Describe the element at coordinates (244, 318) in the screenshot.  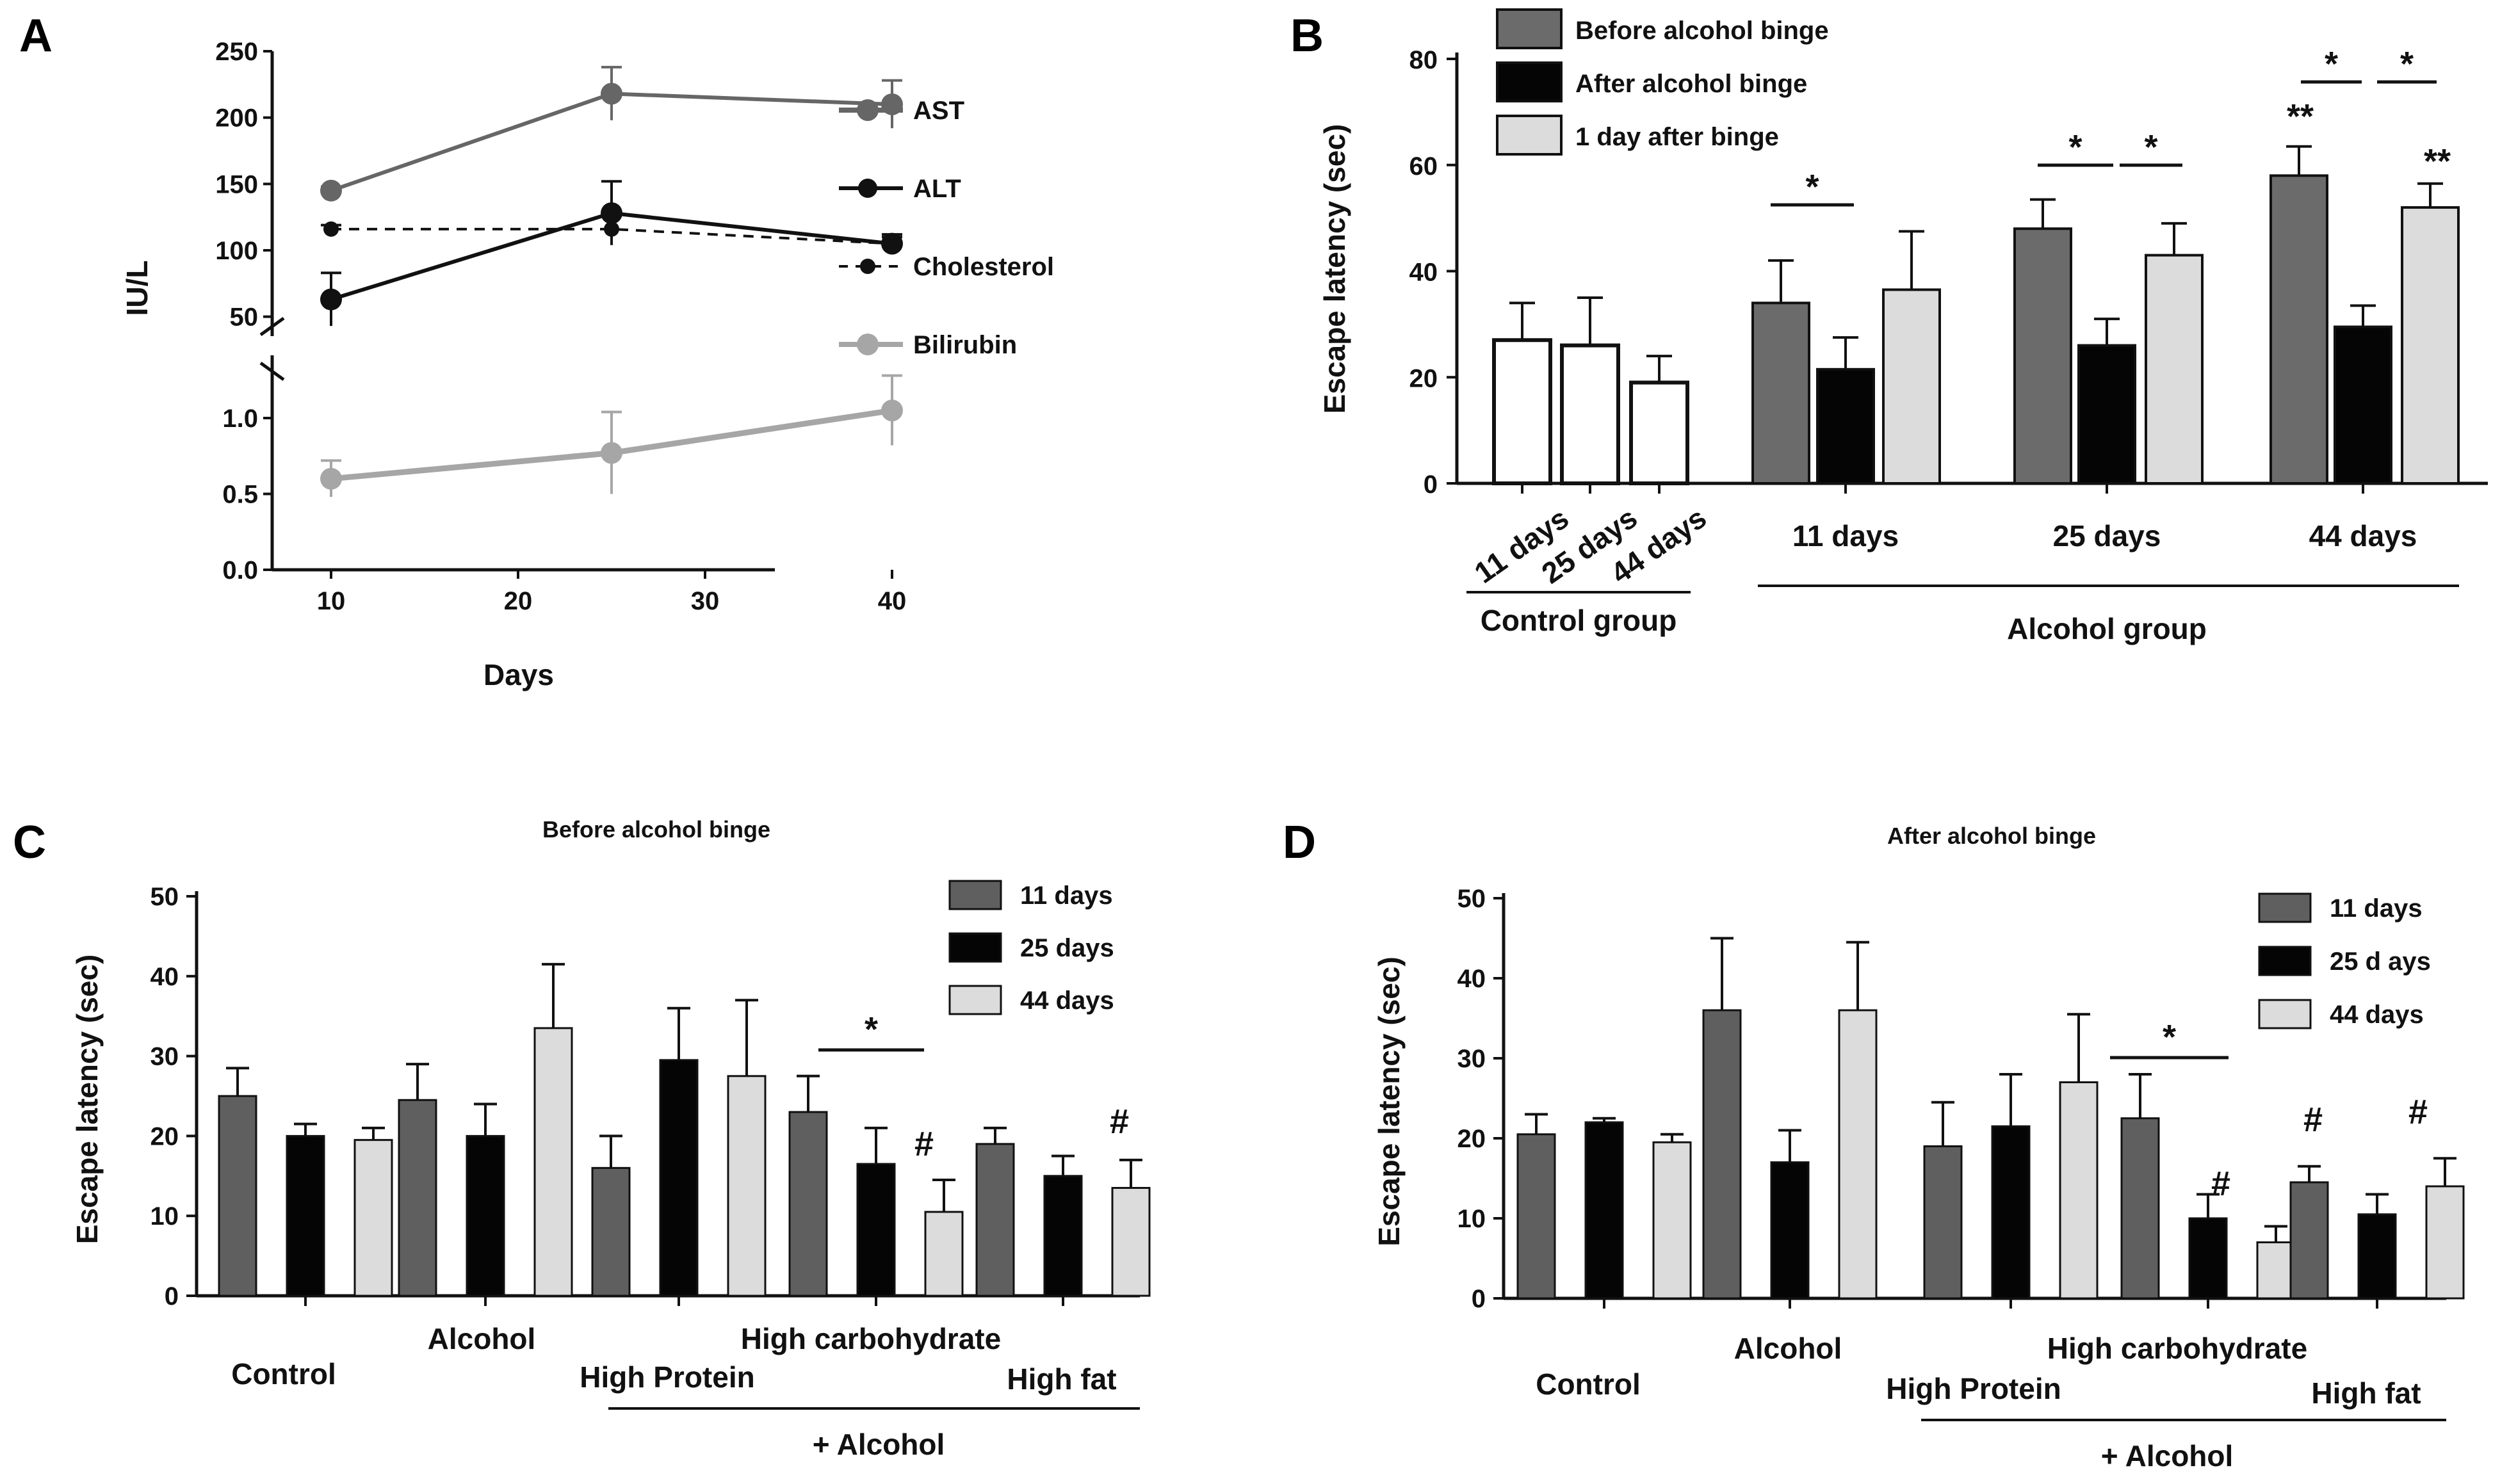
I see `a-upper-y-tick-label: 50` at that location.